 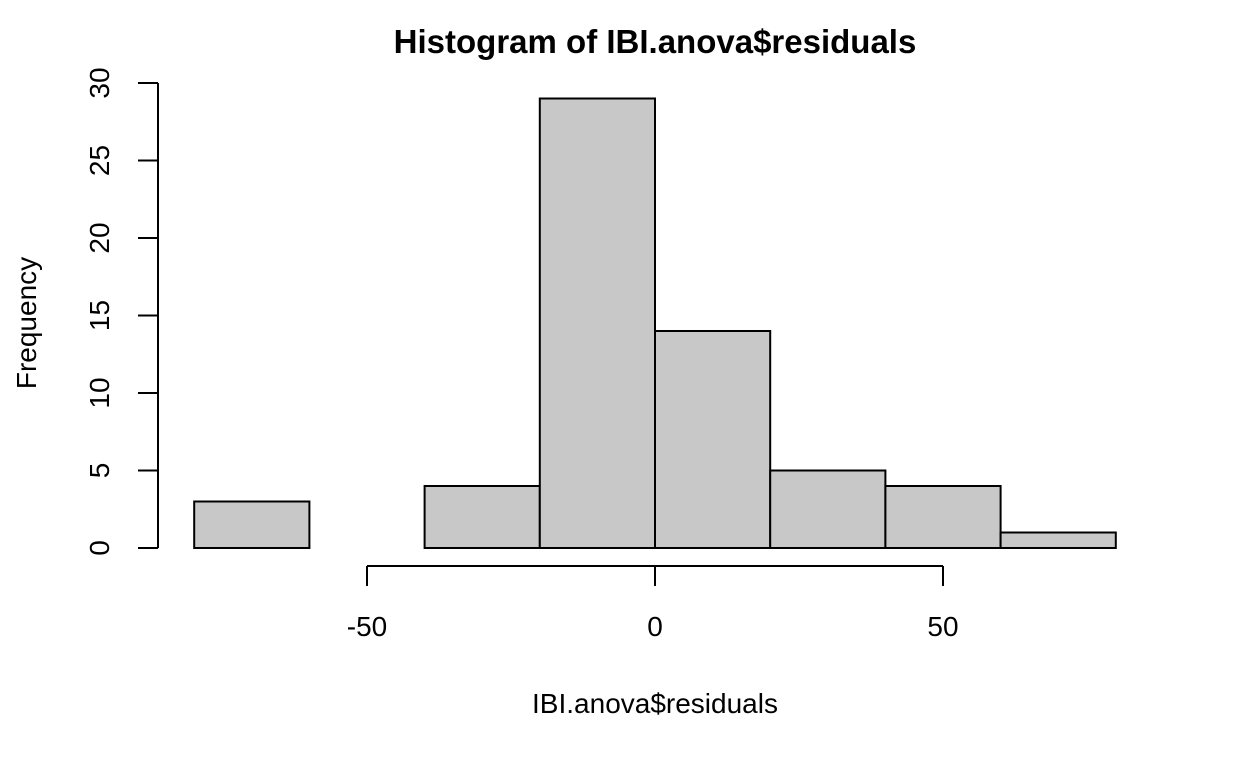 I want to click on y-axis-label: Frequency, so click(x=26, y=323).